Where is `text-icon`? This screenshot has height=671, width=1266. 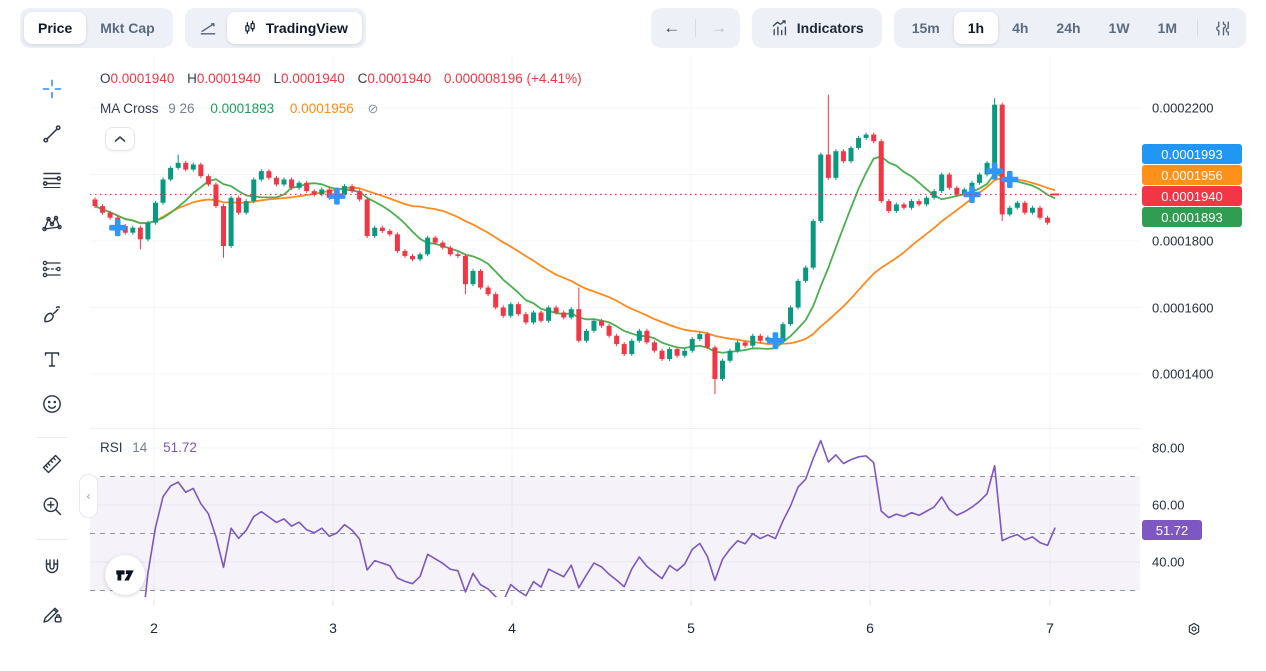 text-icon is located at coordinates (52, 359).